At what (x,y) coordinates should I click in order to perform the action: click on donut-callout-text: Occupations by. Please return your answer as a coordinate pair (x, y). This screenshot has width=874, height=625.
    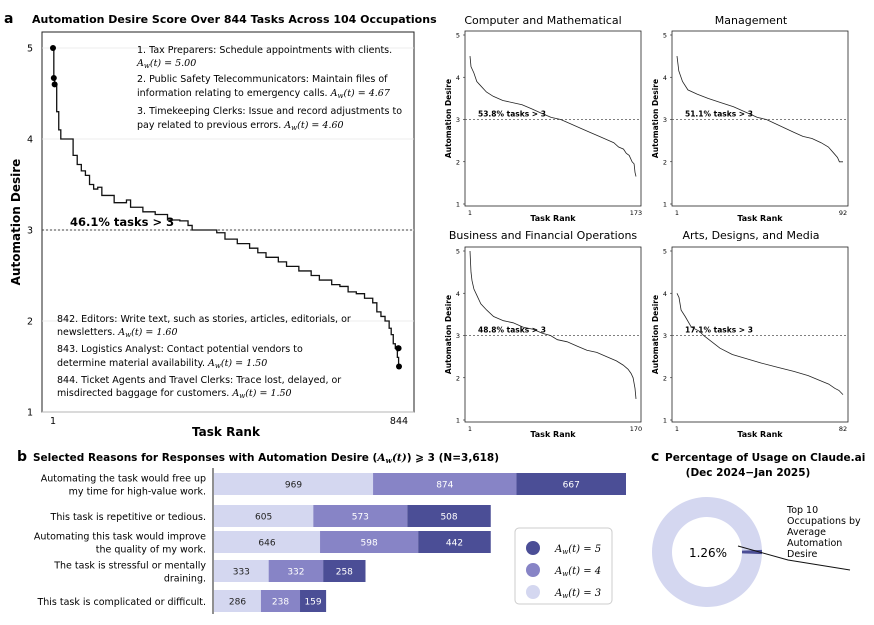
    Looking at the image, I should click on (824, 521).